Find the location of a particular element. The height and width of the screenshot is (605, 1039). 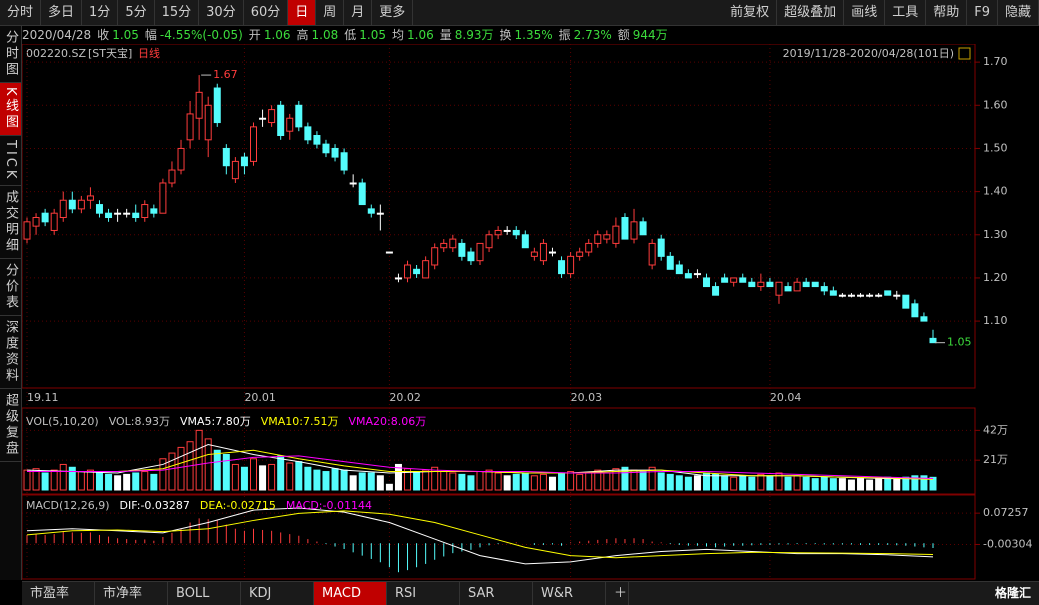

tool-button: 帮助 is located at coordinates (947, 12).